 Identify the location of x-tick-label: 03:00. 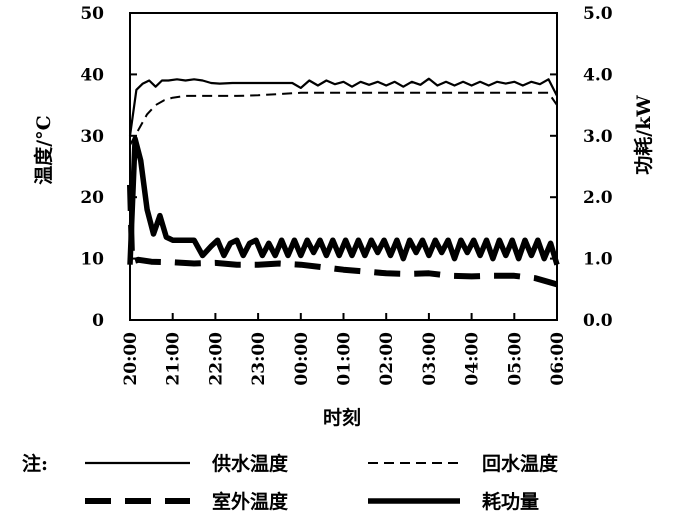
(430, 359).